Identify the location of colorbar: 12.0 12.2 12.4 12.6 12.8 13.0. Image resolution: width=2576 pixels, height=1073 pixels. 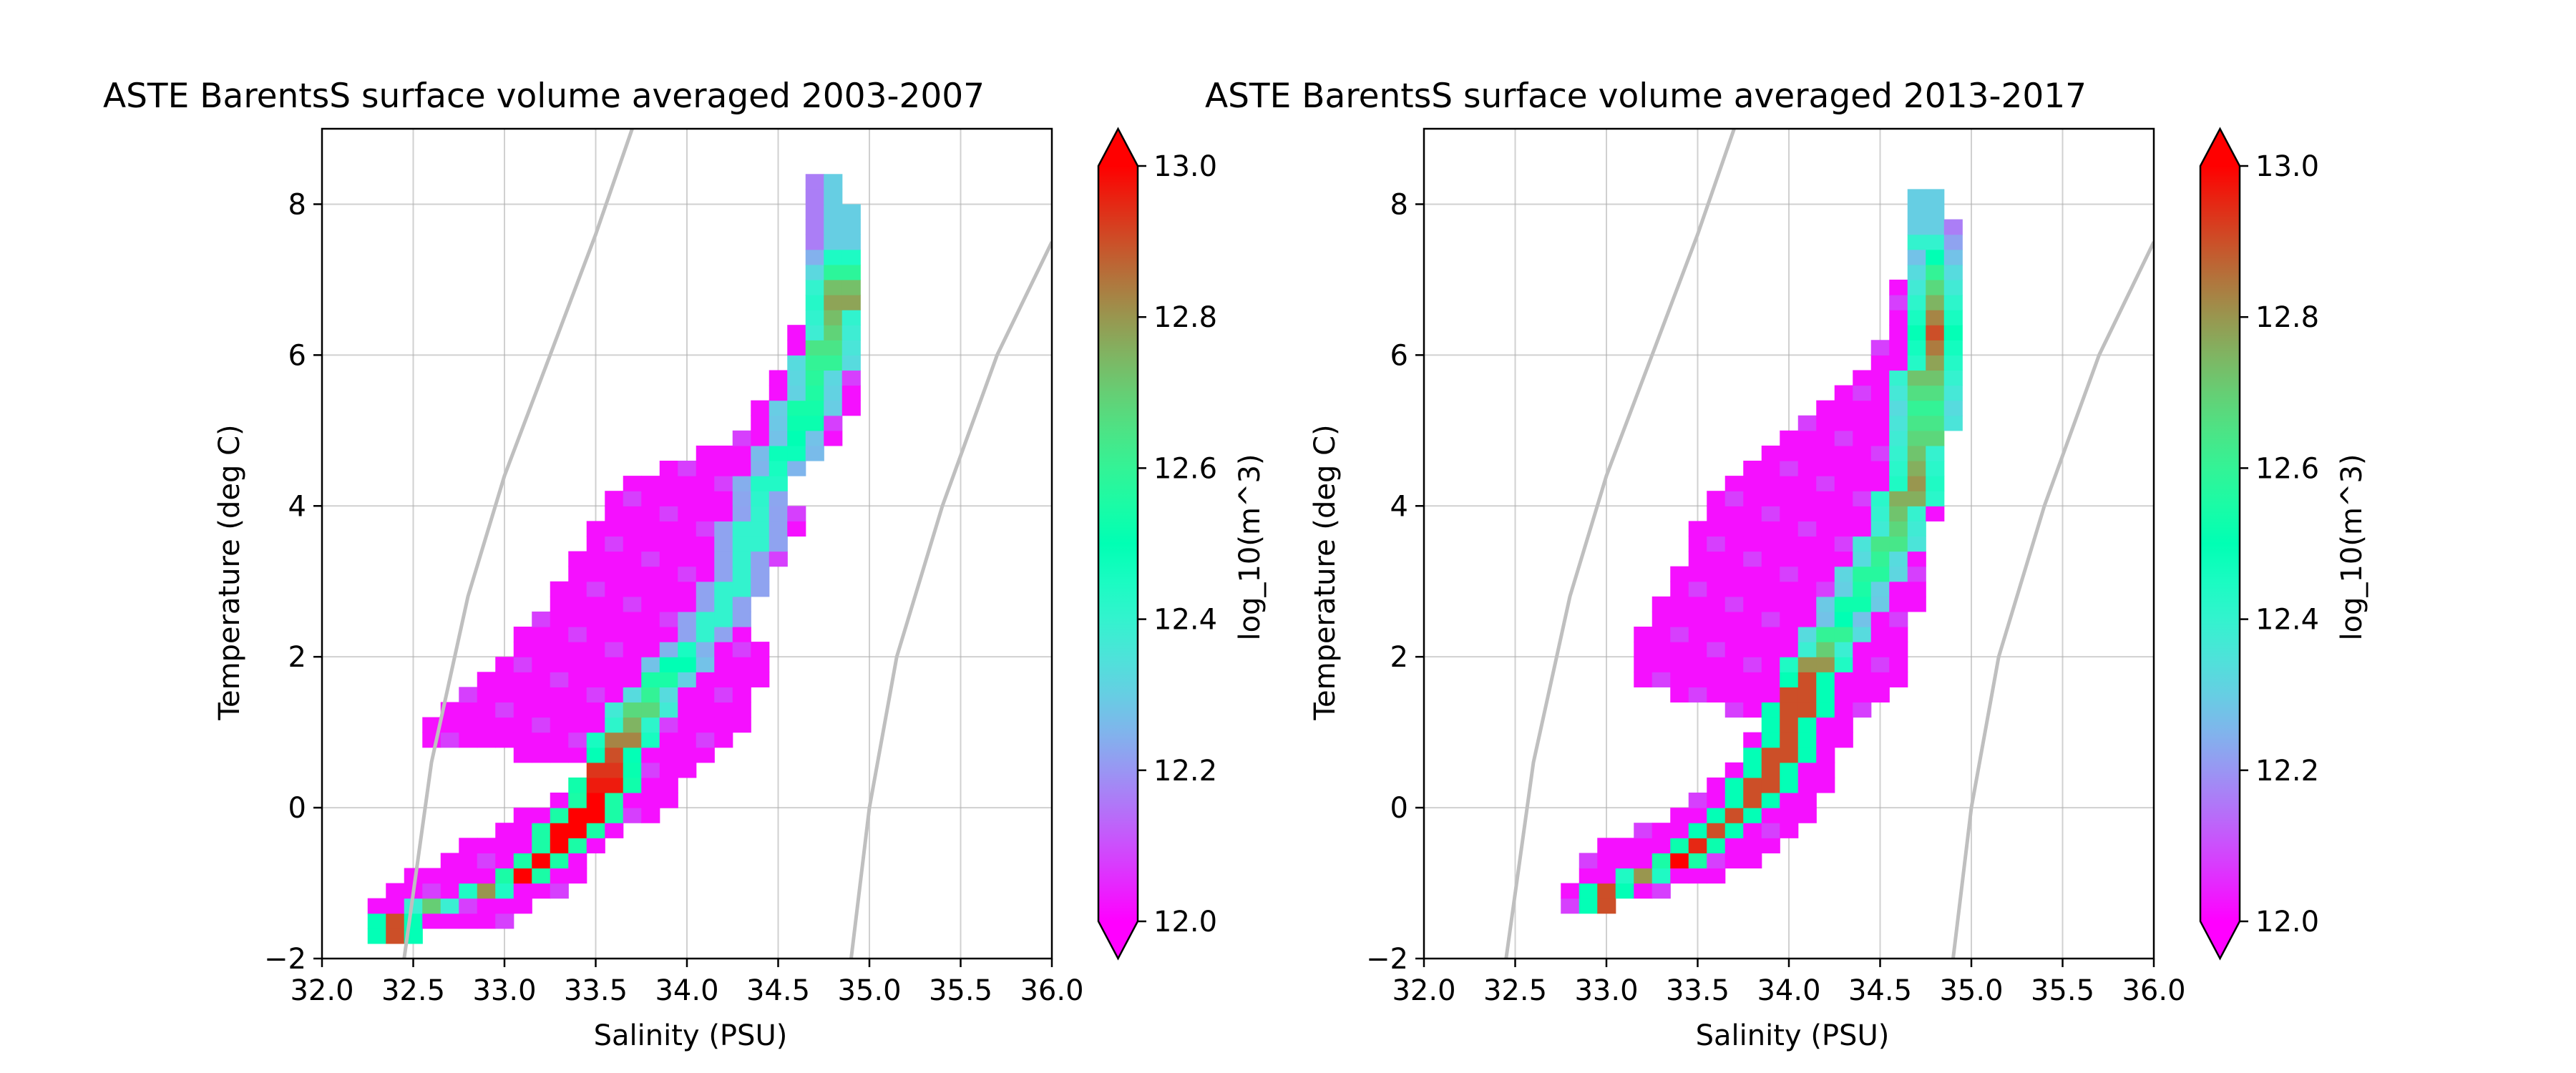
(1157, 544).